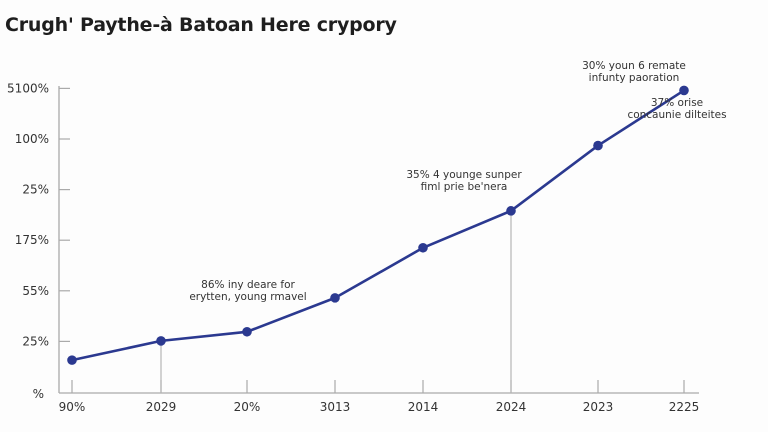 The width and height of the screenshot is (768, 432). I want to click on x-tick-label: 2014, so click(423, 407).